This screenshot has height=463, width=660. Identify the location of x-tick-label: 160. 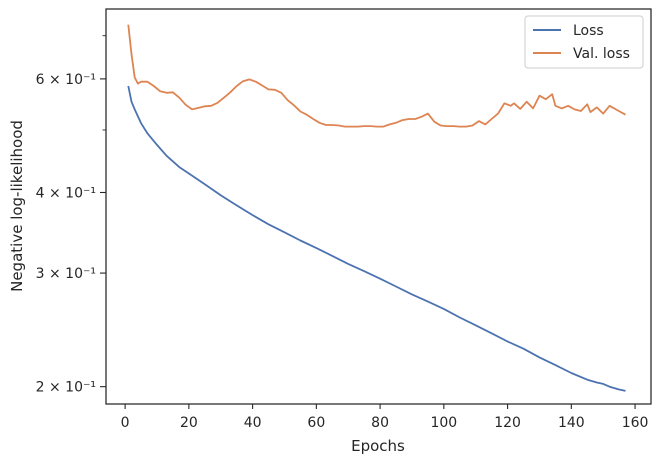
(635, 423).